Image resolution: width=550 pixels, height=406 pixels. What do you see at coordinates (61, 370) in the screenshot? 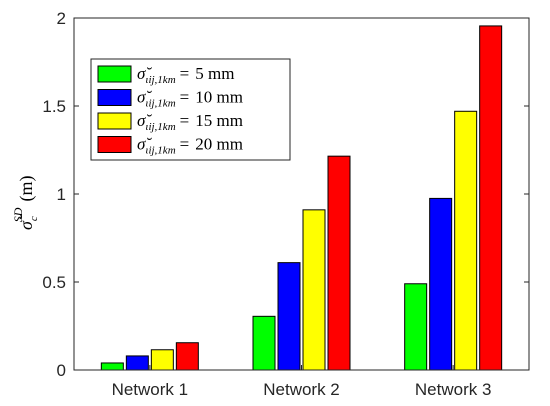
I see `y-tick-label: 0` at bounding box center [61, 370].